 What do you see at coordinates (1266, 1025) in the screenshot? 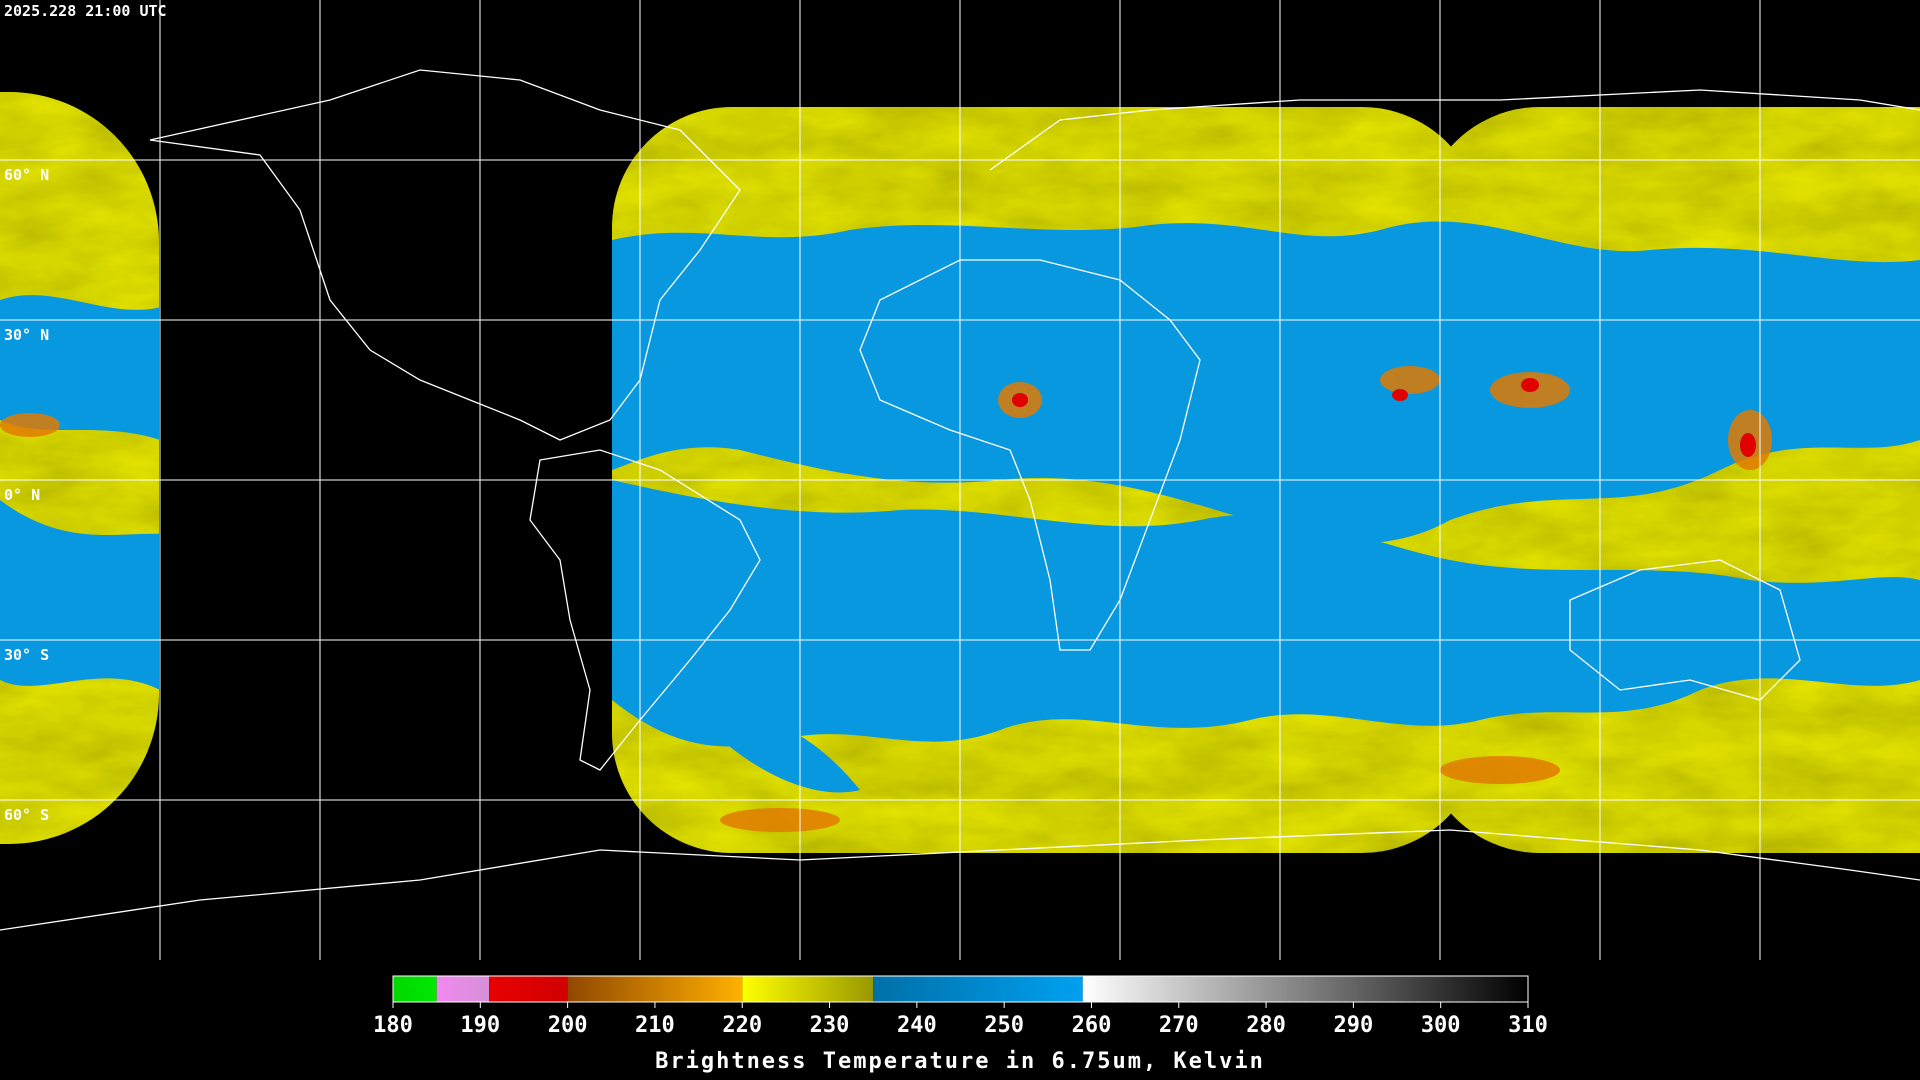
I see `colorbar-tick-label: 280` at bounding box center [1266, 1025].